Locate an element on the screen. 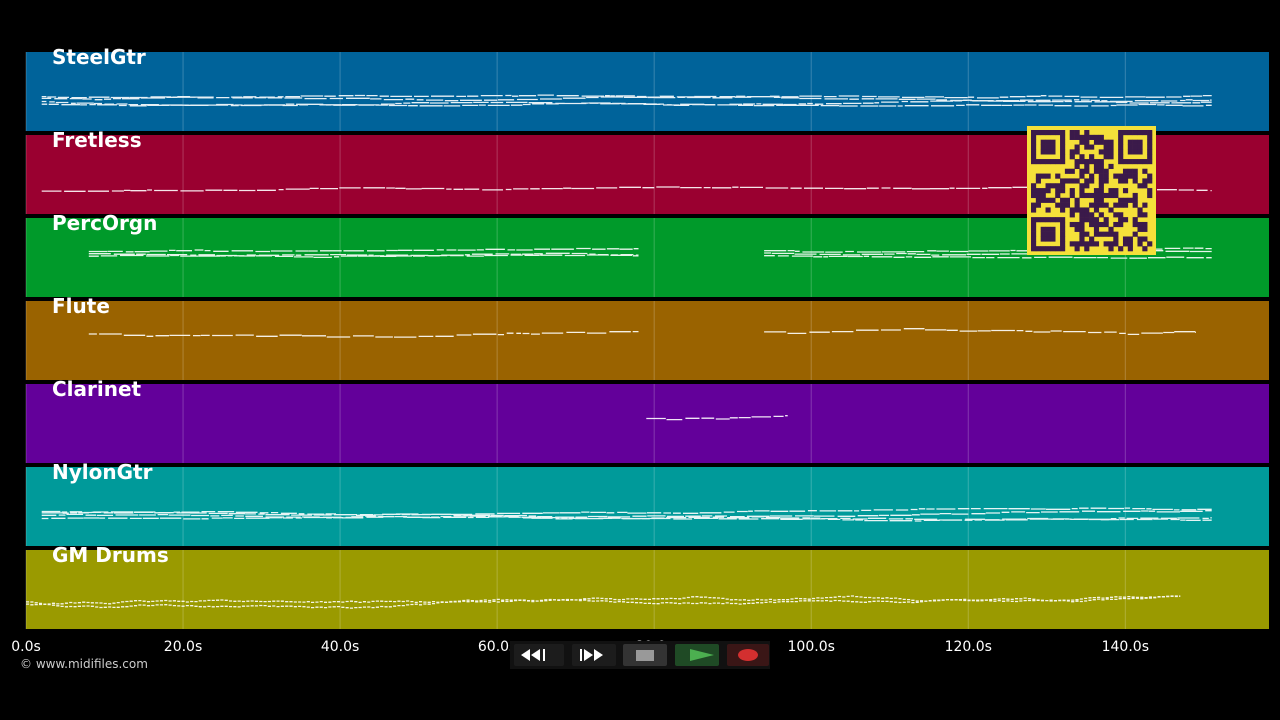 This screenshot has width=1280, height=720. track-name: NylonGtr is located at coordinates (102, 472).